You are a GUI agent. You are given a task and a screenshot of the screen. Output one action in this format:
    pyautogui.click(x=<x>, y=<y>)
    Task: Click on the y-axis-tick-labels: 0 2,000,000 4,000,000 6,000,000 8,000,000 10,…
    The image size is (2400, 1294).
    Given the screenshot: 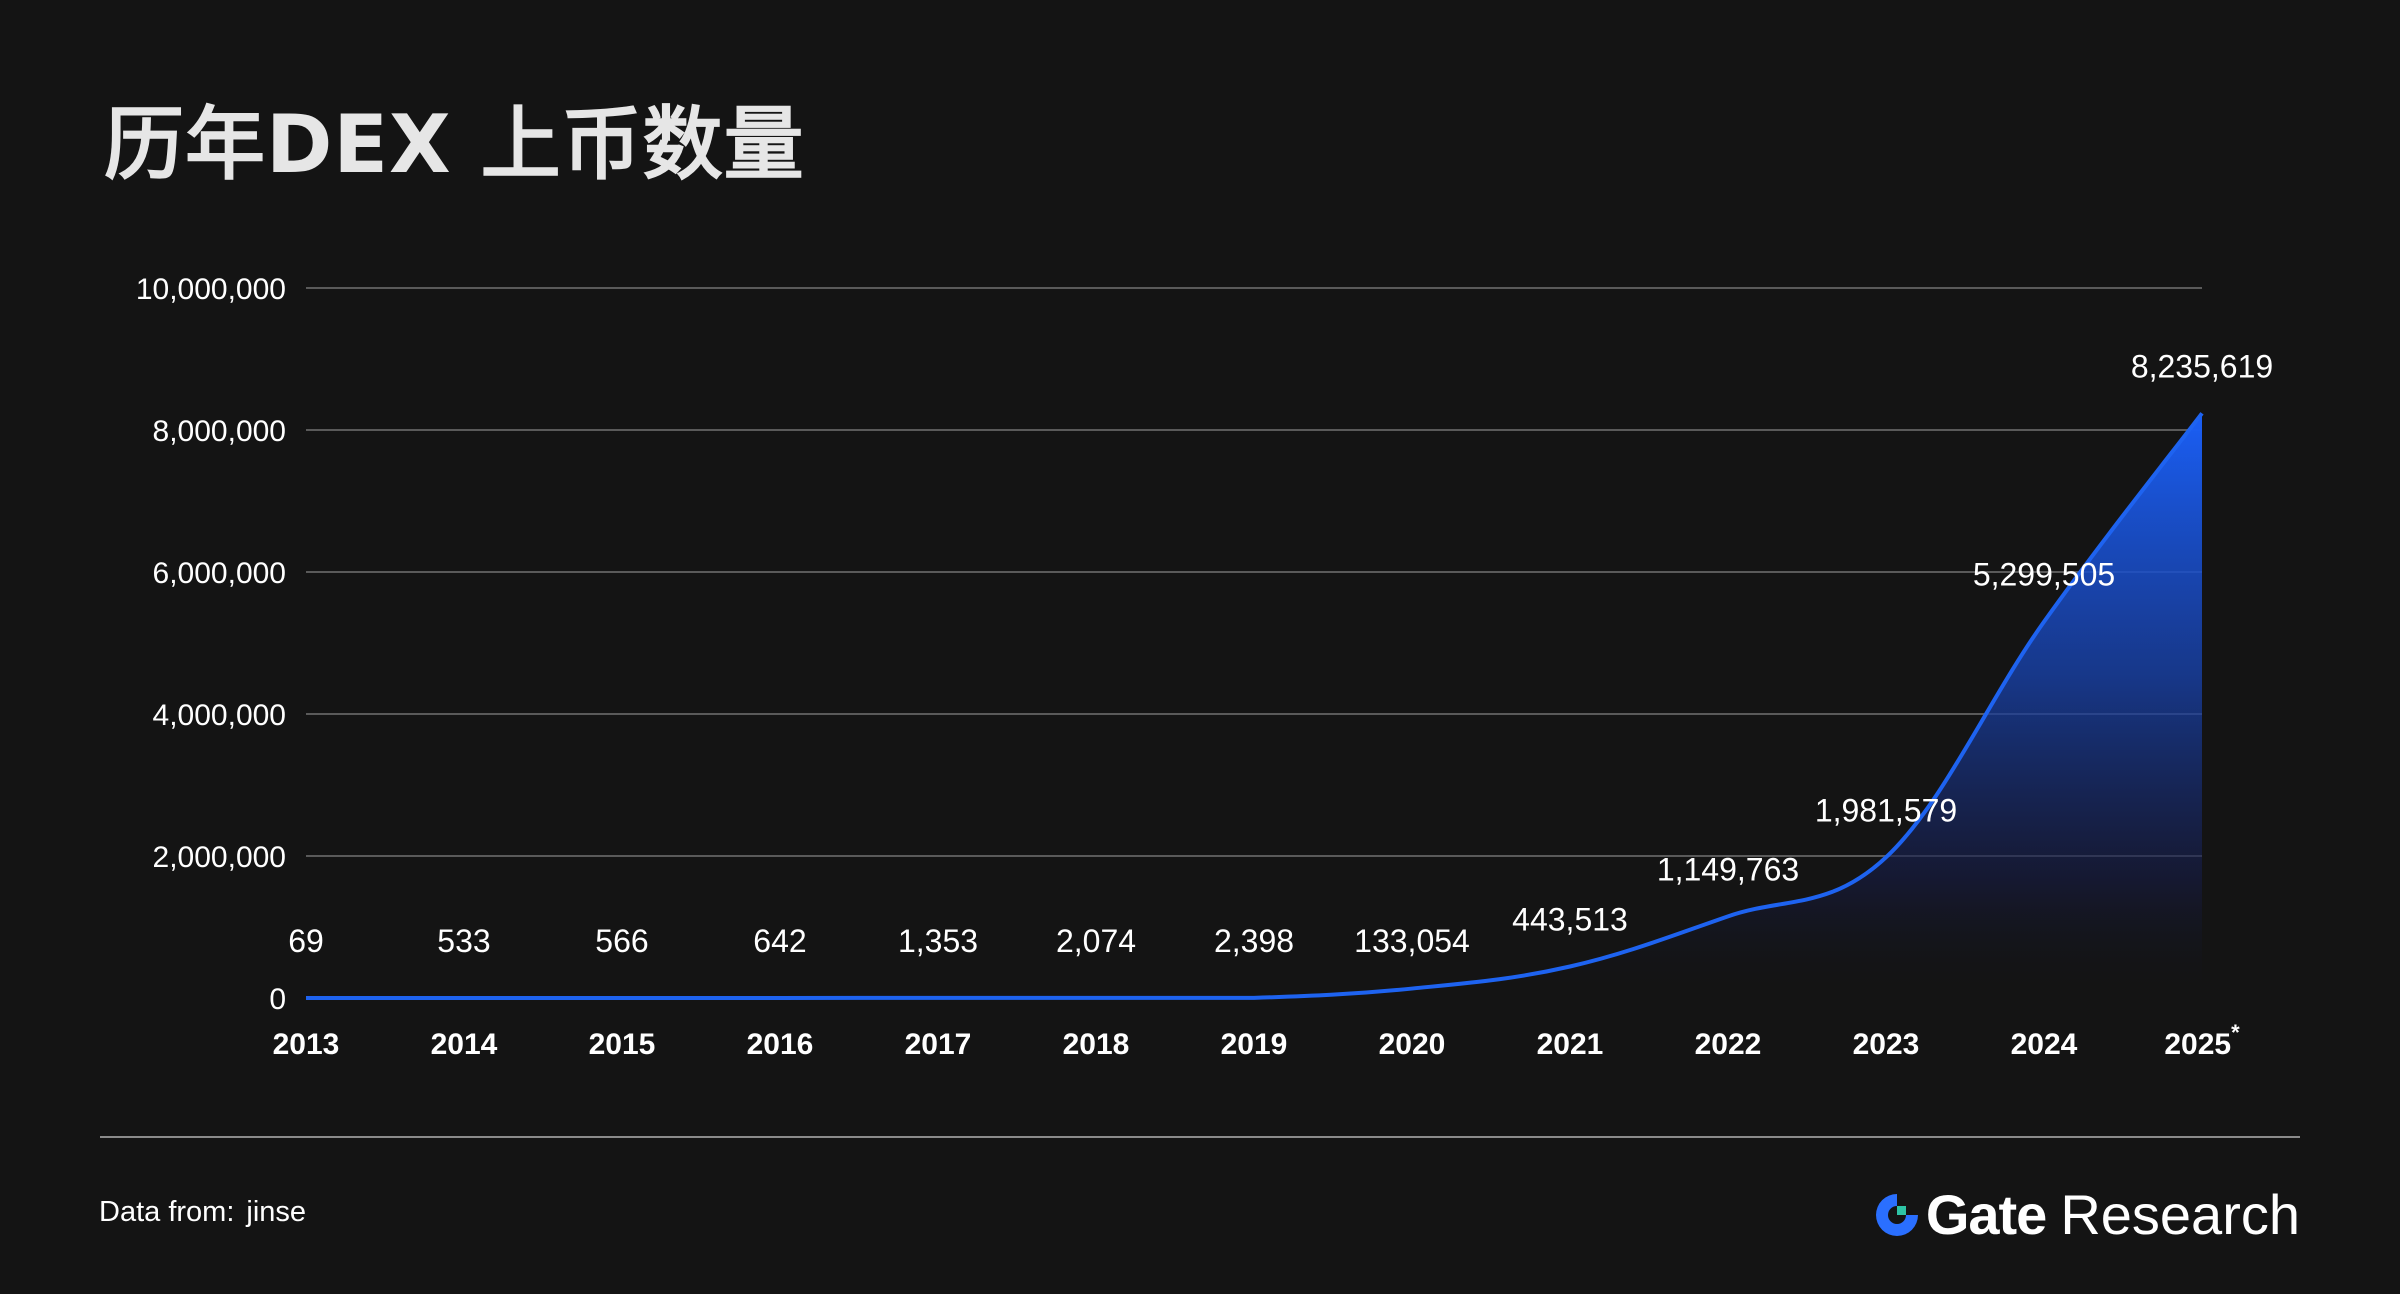 What is the action you would take?
    pyautogui.click(x=211, y=644)
    